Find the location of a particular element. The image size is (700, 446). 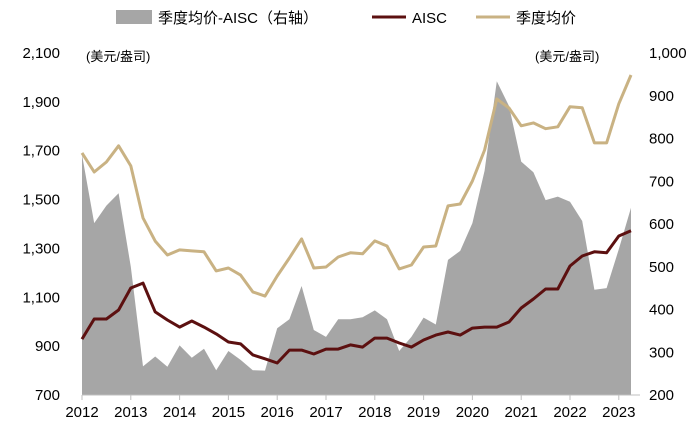

left-tick-label: 1,500 is located at coordinates (41, 200).